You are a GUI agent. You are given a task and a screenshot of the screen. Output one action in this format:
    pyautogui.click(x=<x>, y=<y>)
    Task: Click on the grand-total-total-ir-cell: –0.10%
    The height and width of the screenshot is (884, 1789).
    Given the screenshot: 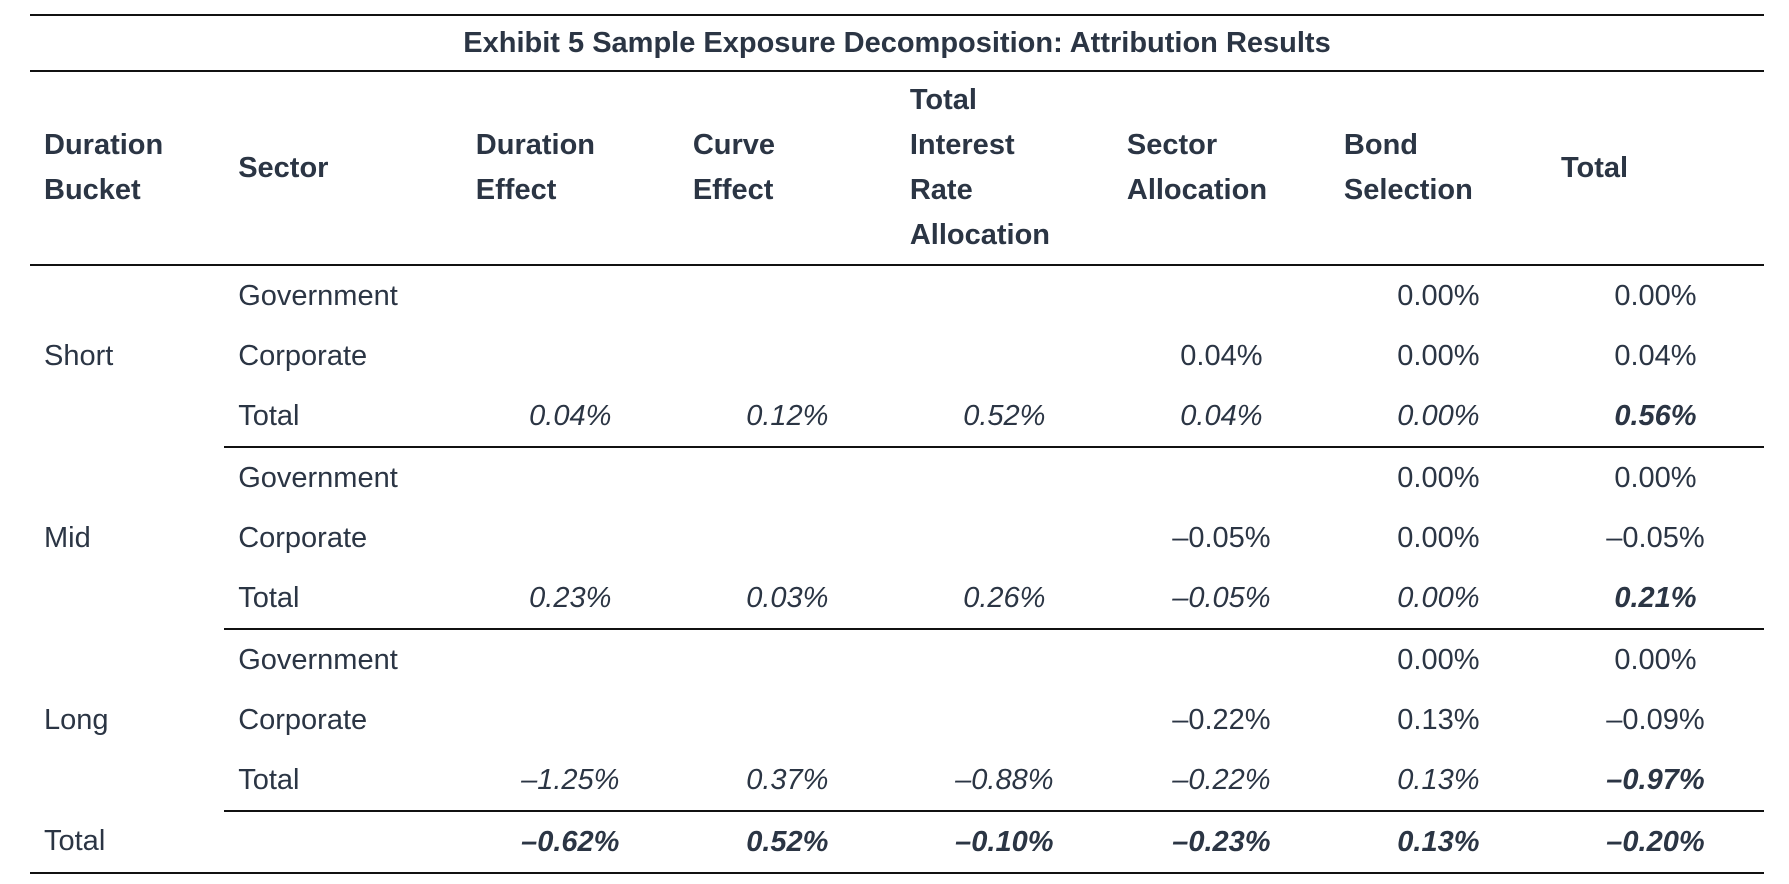 What is the action you would take?
    pyautogui.click(x=1004, y=842)
    